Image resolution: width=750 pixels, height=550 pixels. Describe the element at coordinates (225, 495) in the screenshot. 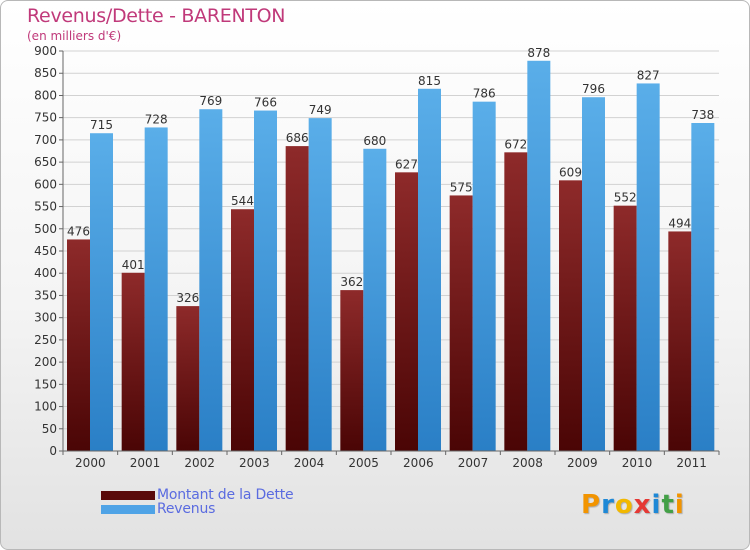

I see `legend-label-debt: Montant de la Dette` at that location.